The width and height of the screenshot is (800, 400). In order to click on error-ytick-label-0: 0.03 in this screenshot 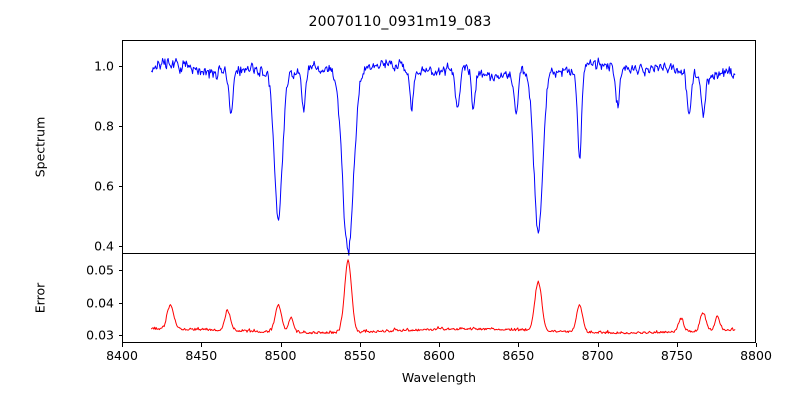, I will do `click(100, 335)`.